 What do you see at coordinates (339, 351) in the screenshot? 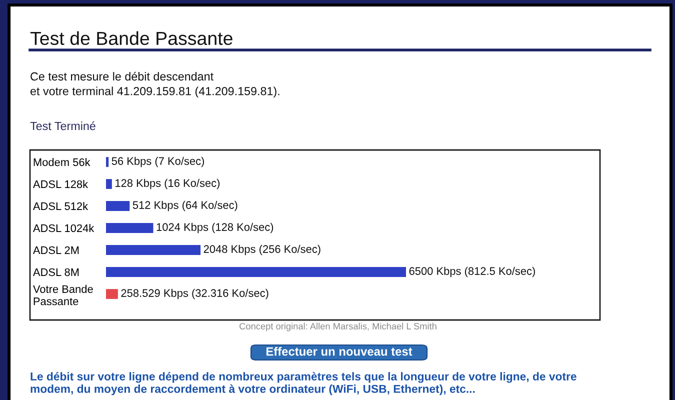
I see `text: Effectuer un nouveau test` at bounding box center [339, 351].